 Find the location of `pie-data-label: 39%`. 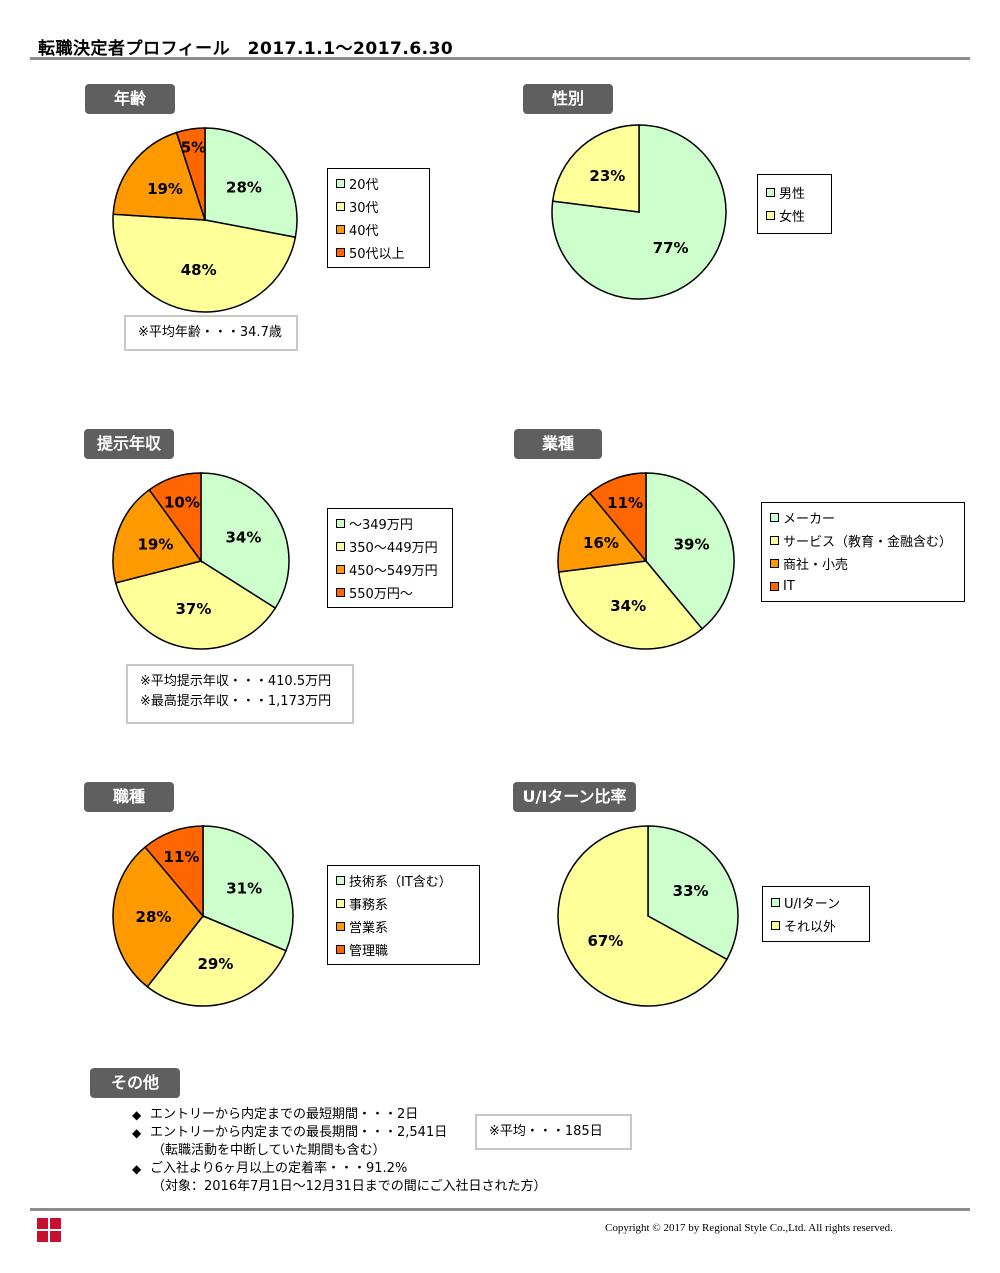

pie-data-label: 39% is located at coordinates (692, 545).